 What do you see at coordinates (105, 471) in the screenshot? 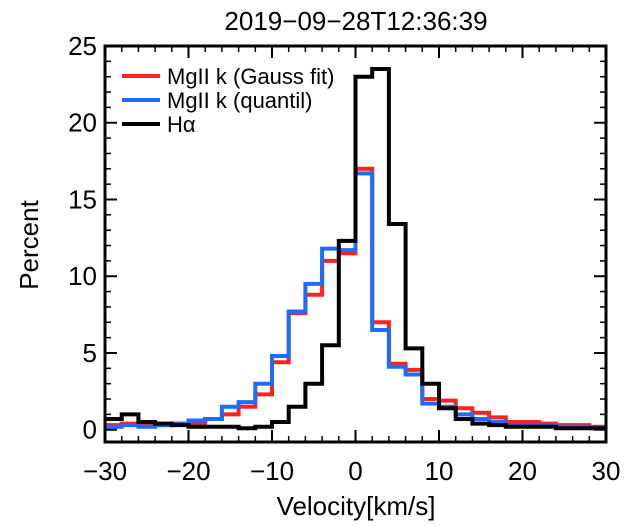
I see `x-tick-label: −30` at bounding box center [105, 471].